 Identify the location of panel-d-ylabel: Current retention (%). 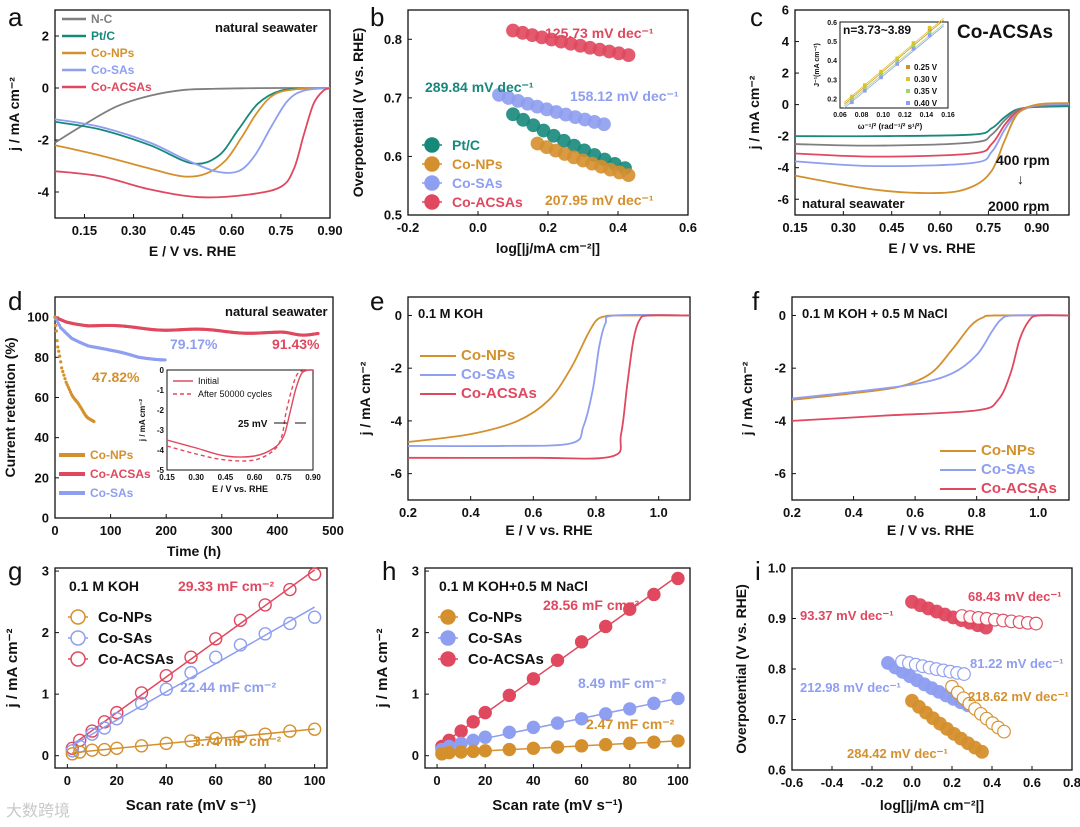
(10, 408).